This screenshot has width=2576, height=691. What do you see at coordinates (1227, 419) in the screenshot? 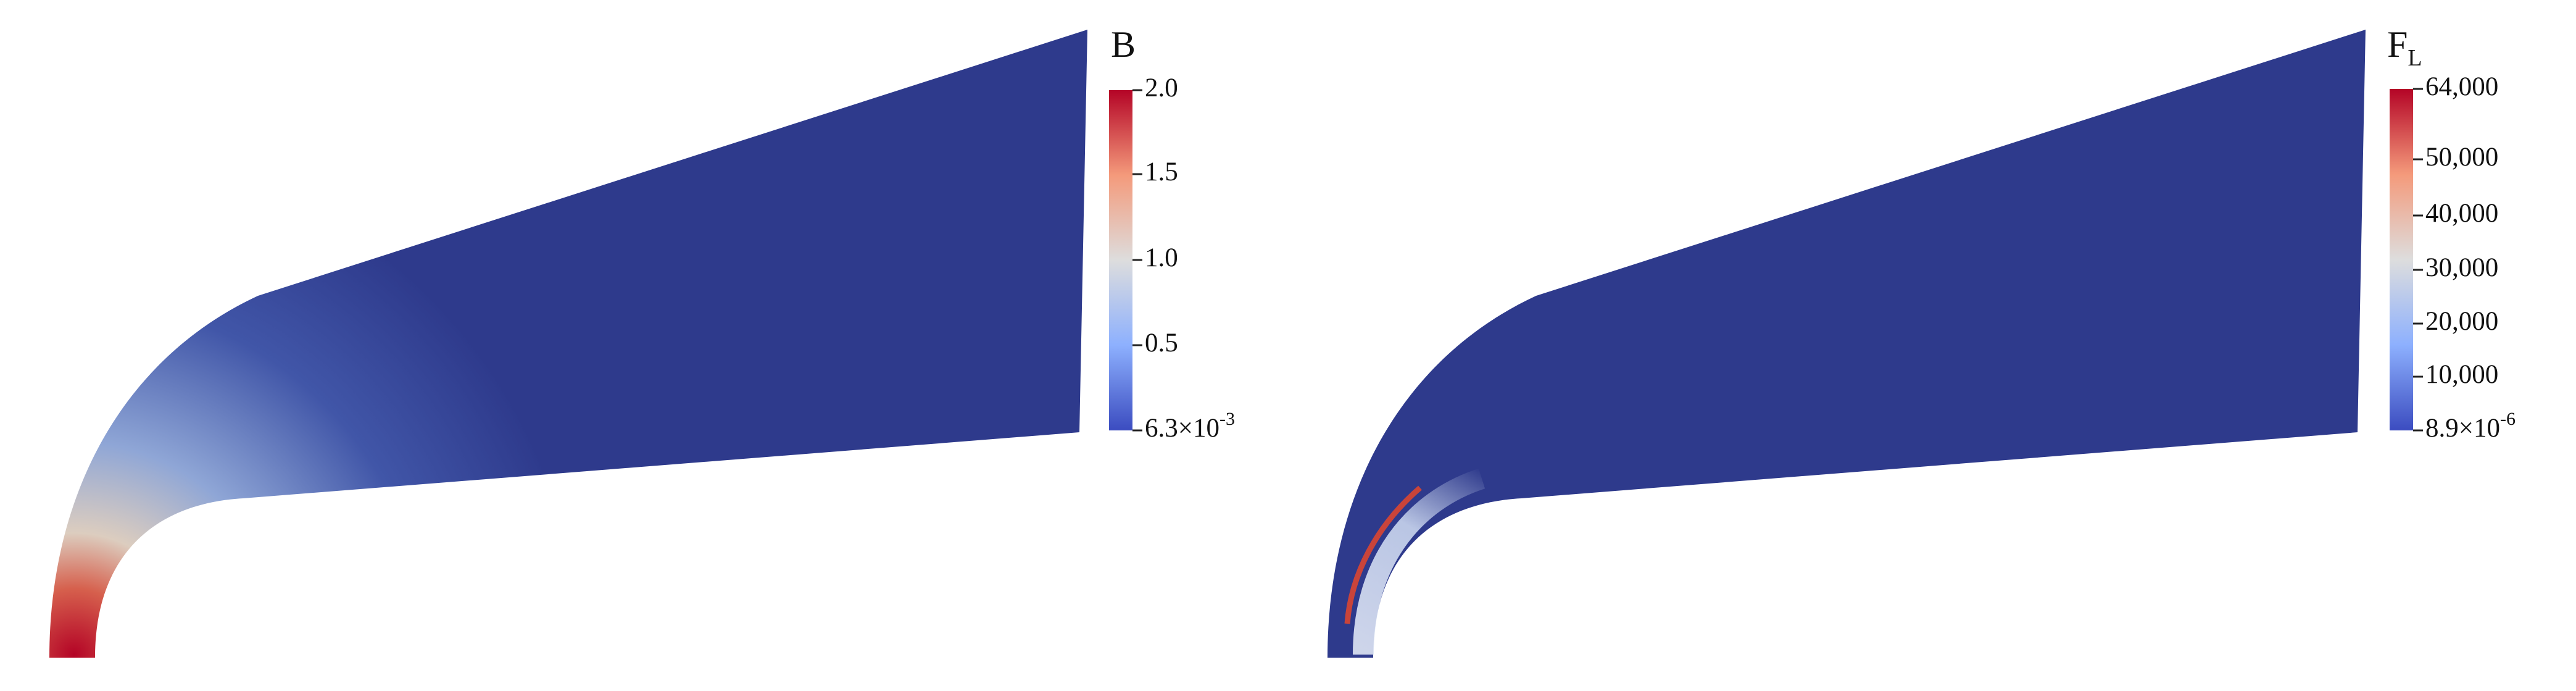
I see `min-exponent: -3` at bounding box center [1227, 419].